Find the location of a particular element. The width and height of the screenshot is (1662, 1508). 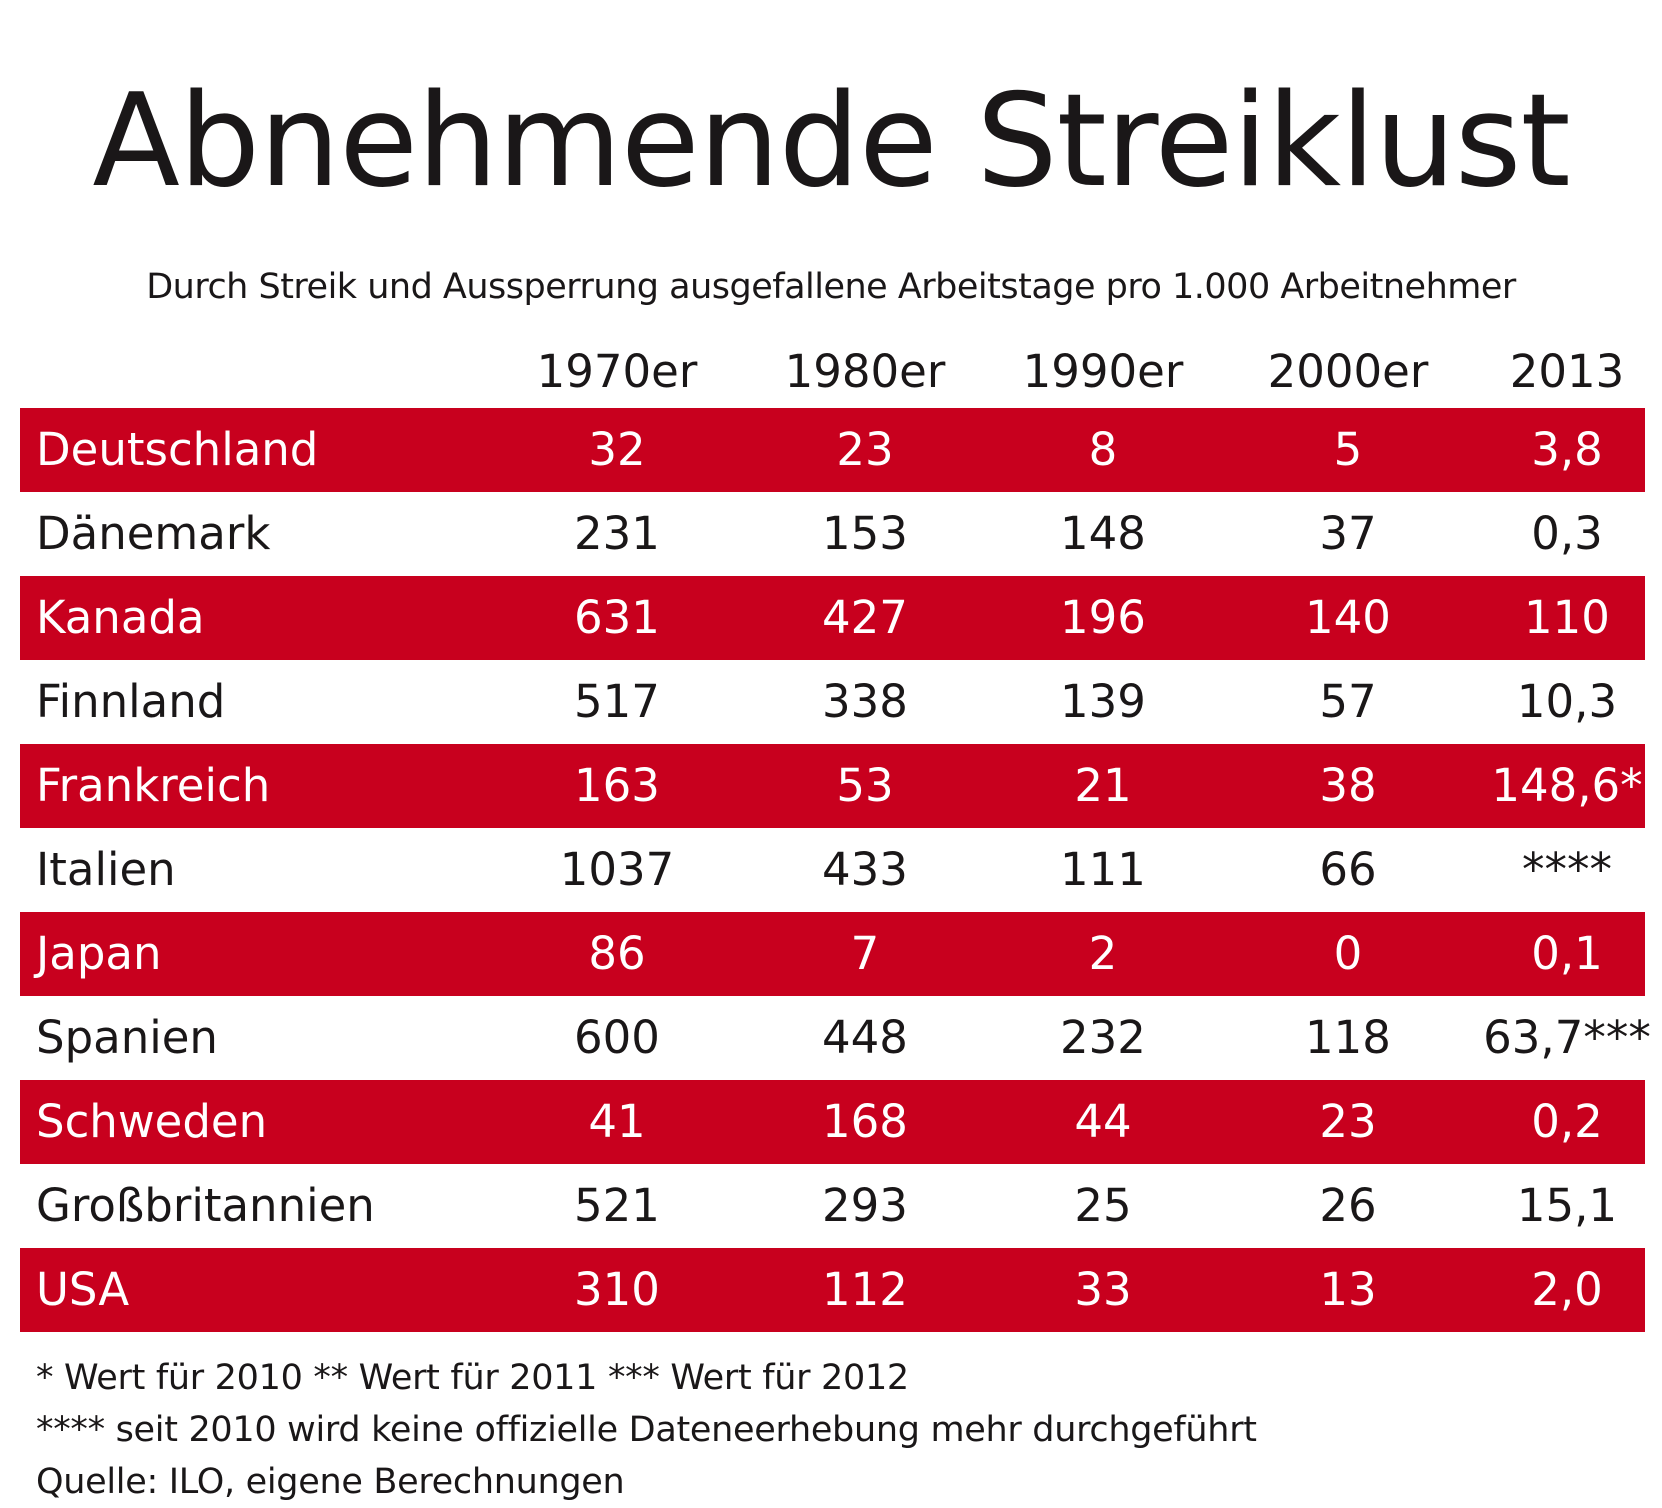

table-cell: 427 is located at coordinates (865, 617).